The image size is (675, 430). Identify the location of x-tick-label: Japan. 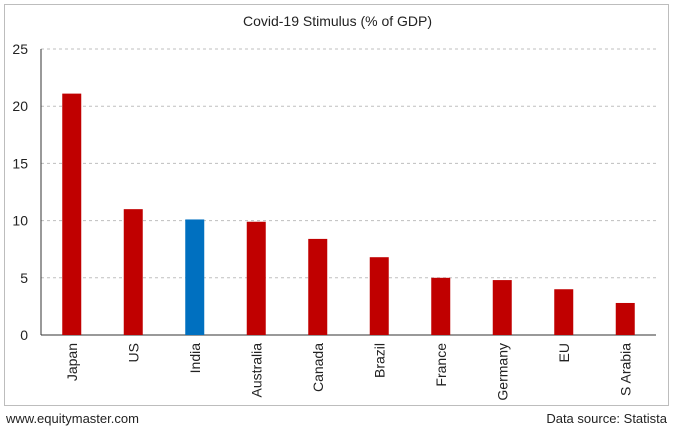
(72, 362).